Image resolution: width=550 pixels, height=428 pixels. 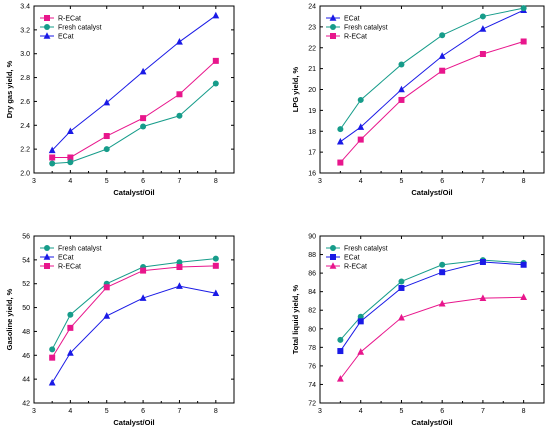 What do you see at coordinates (312, 255) in the screenshot?
I see `y-tick-label: 88` at bounding box center [312, 255].